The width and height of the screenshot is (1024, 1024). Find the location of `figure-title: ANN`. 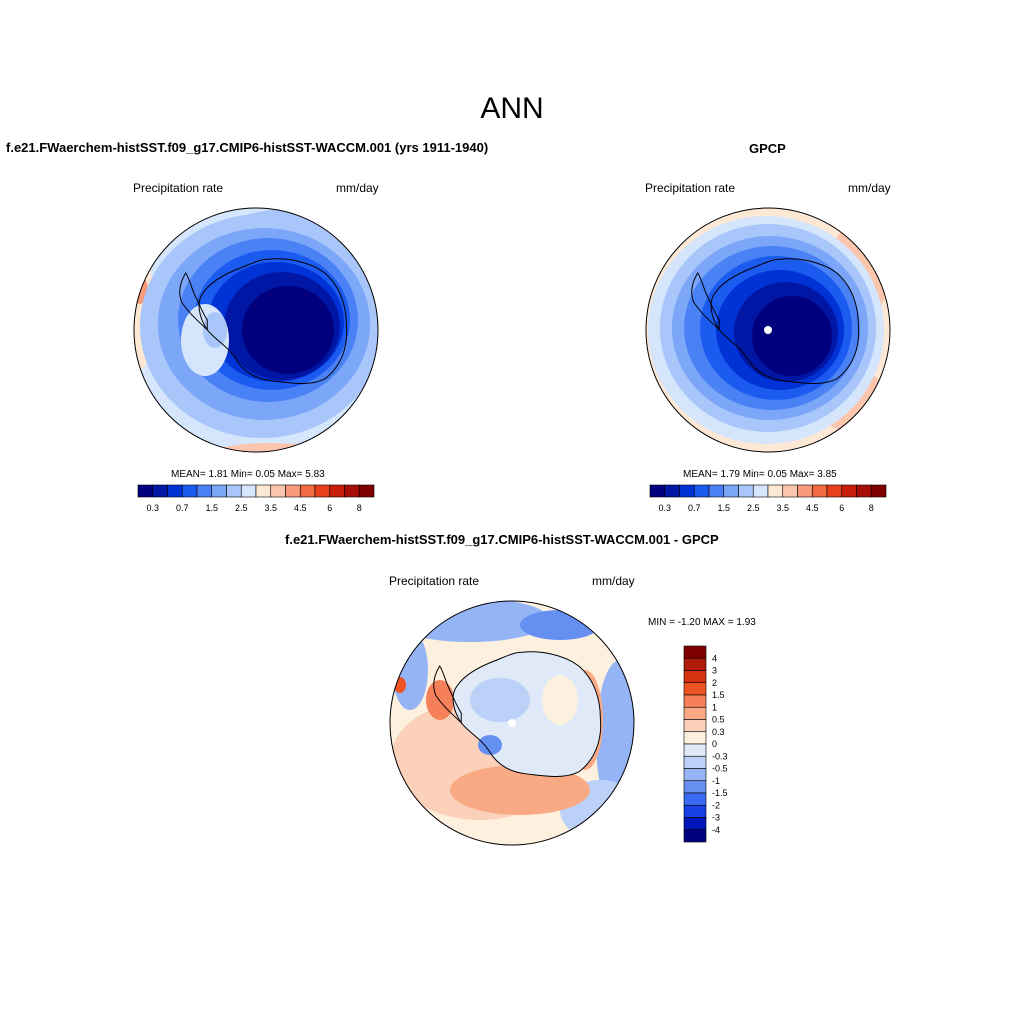

figure-title: ANN is located at coordinates (512, 108).